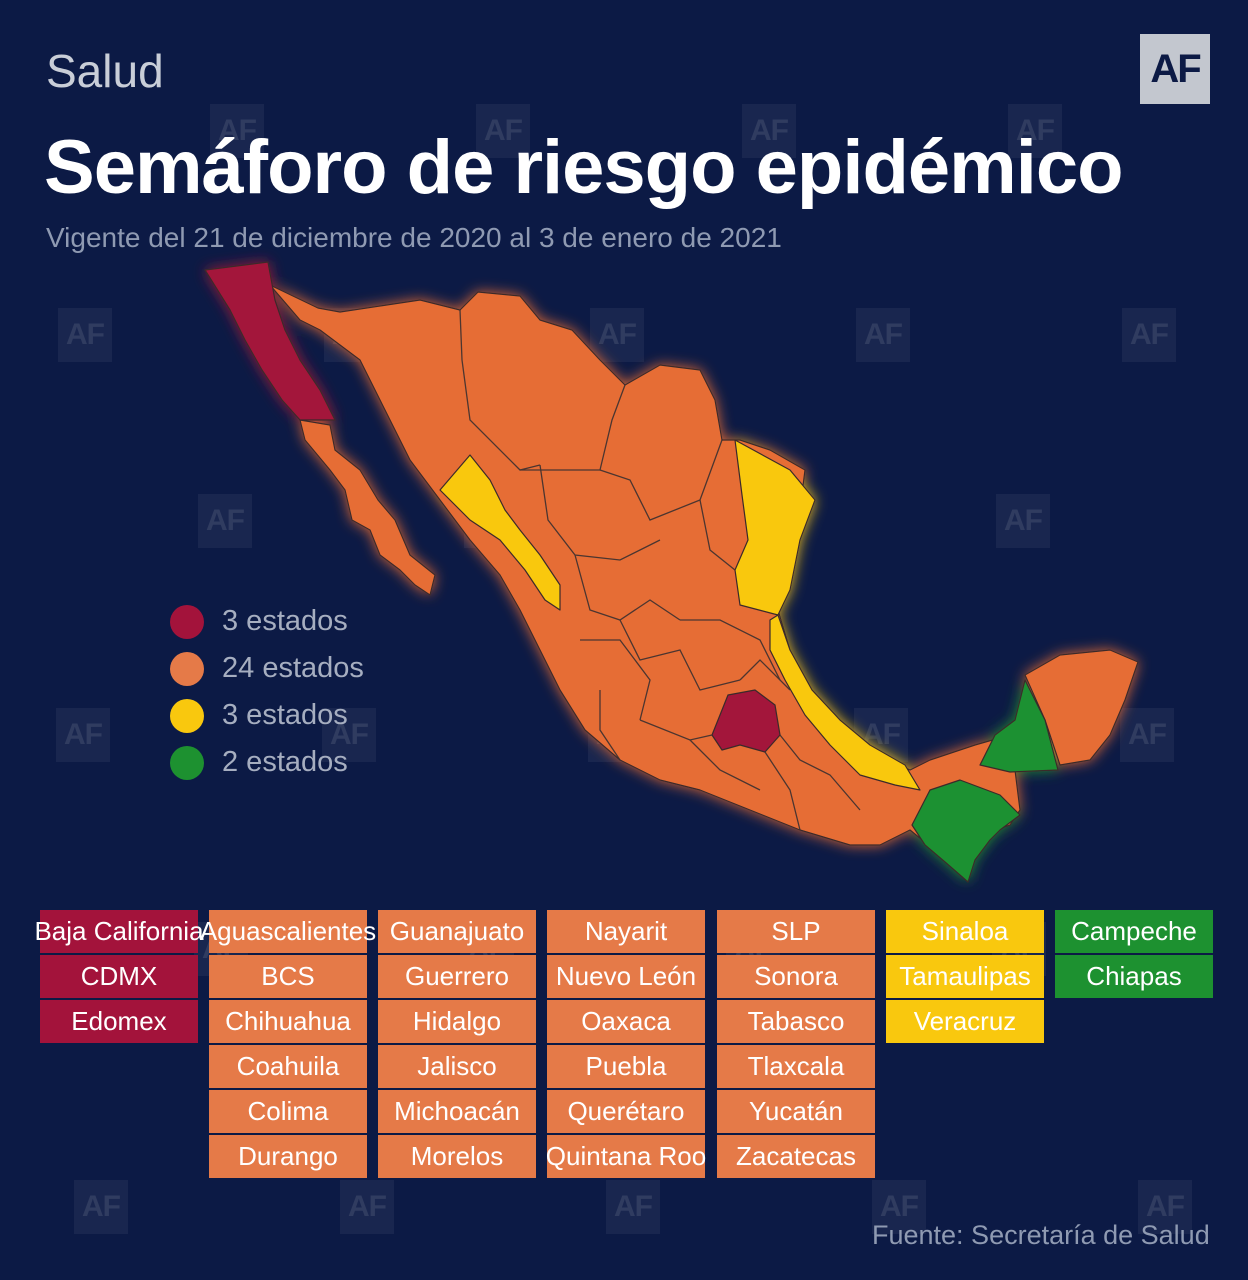 The image size is (1248, 1280). Describe the element at coordinates (1081, 707) in the screenshot. I see `yucatan-peninsula` at that location.